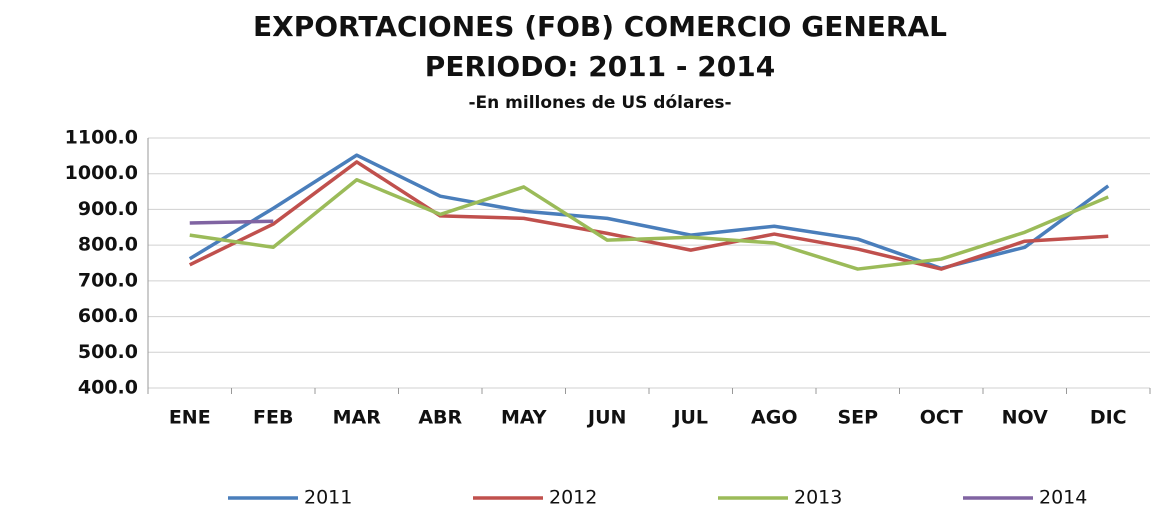 Image resolution: width=1151 pixels, height=510 pixels. I want to click on x-tick-label: MAY, so click(524, 418).